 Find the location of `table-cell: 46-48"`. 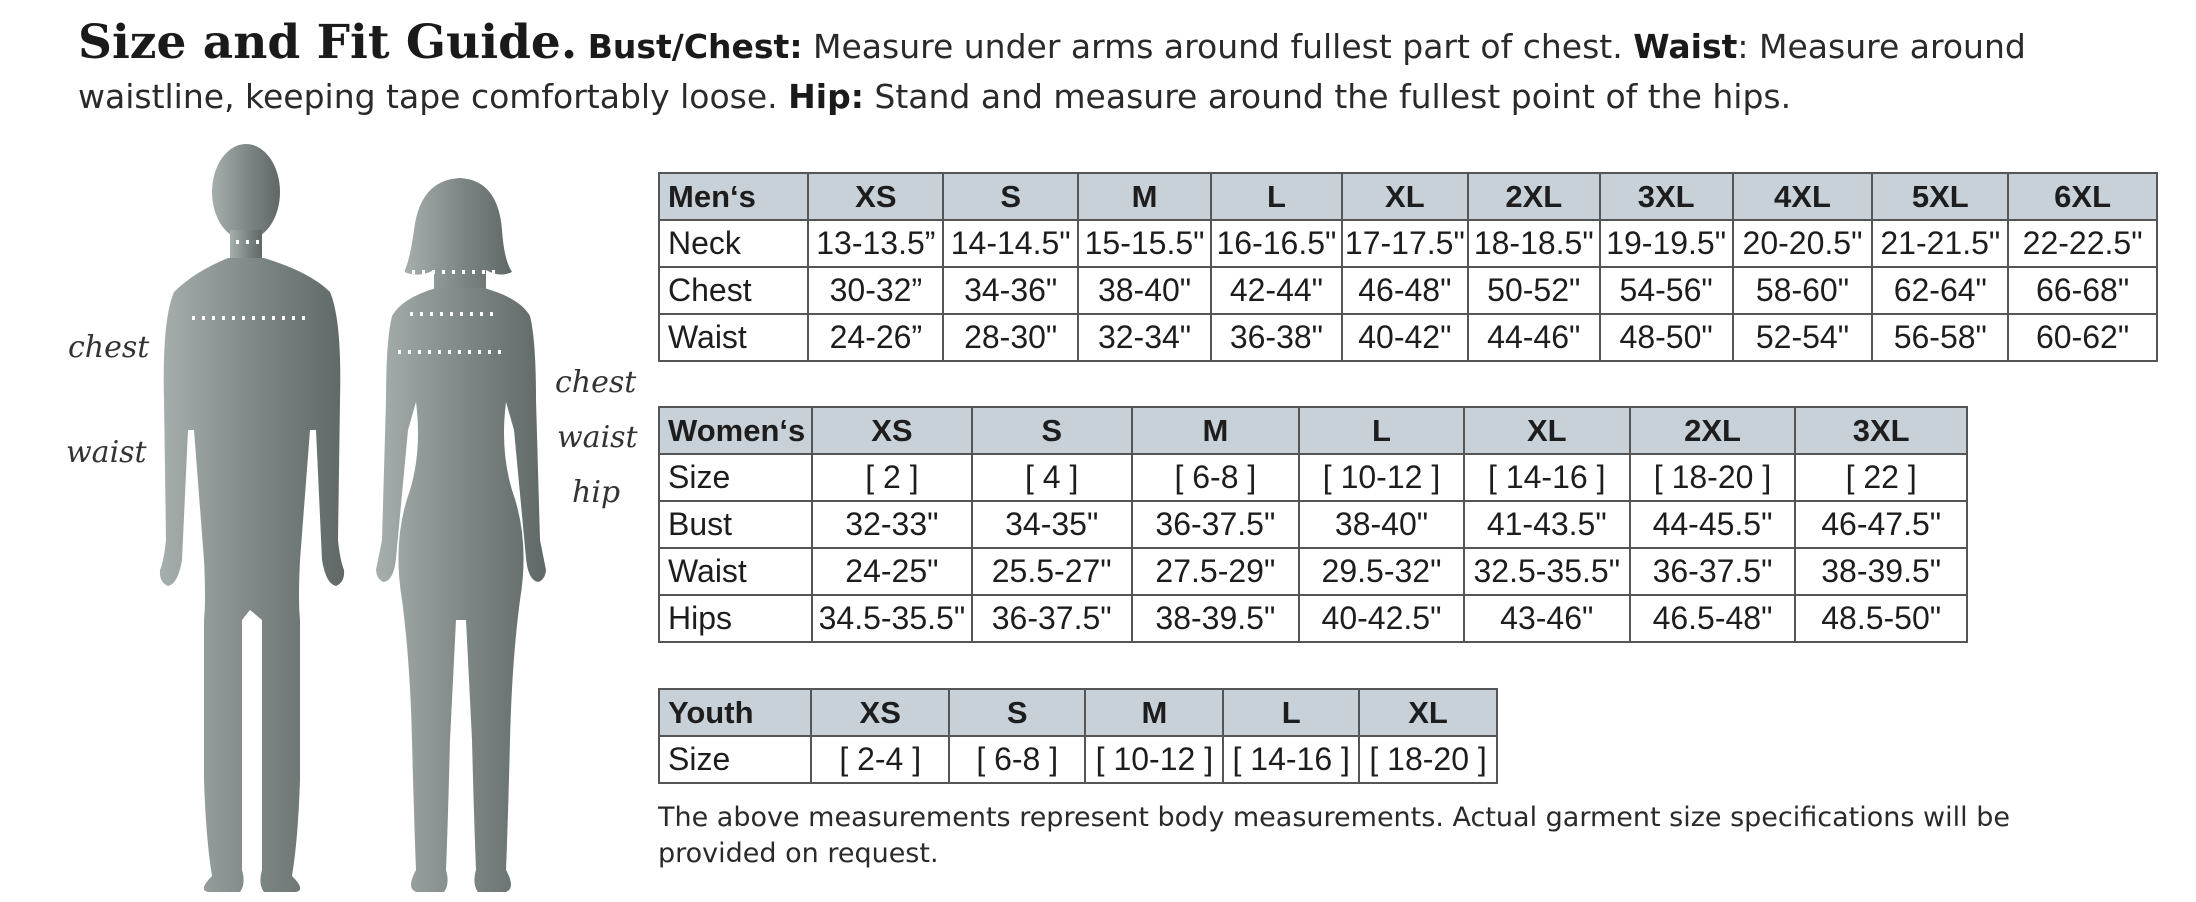

table-cell: 46-48" is located at coordinates (1404, 290).